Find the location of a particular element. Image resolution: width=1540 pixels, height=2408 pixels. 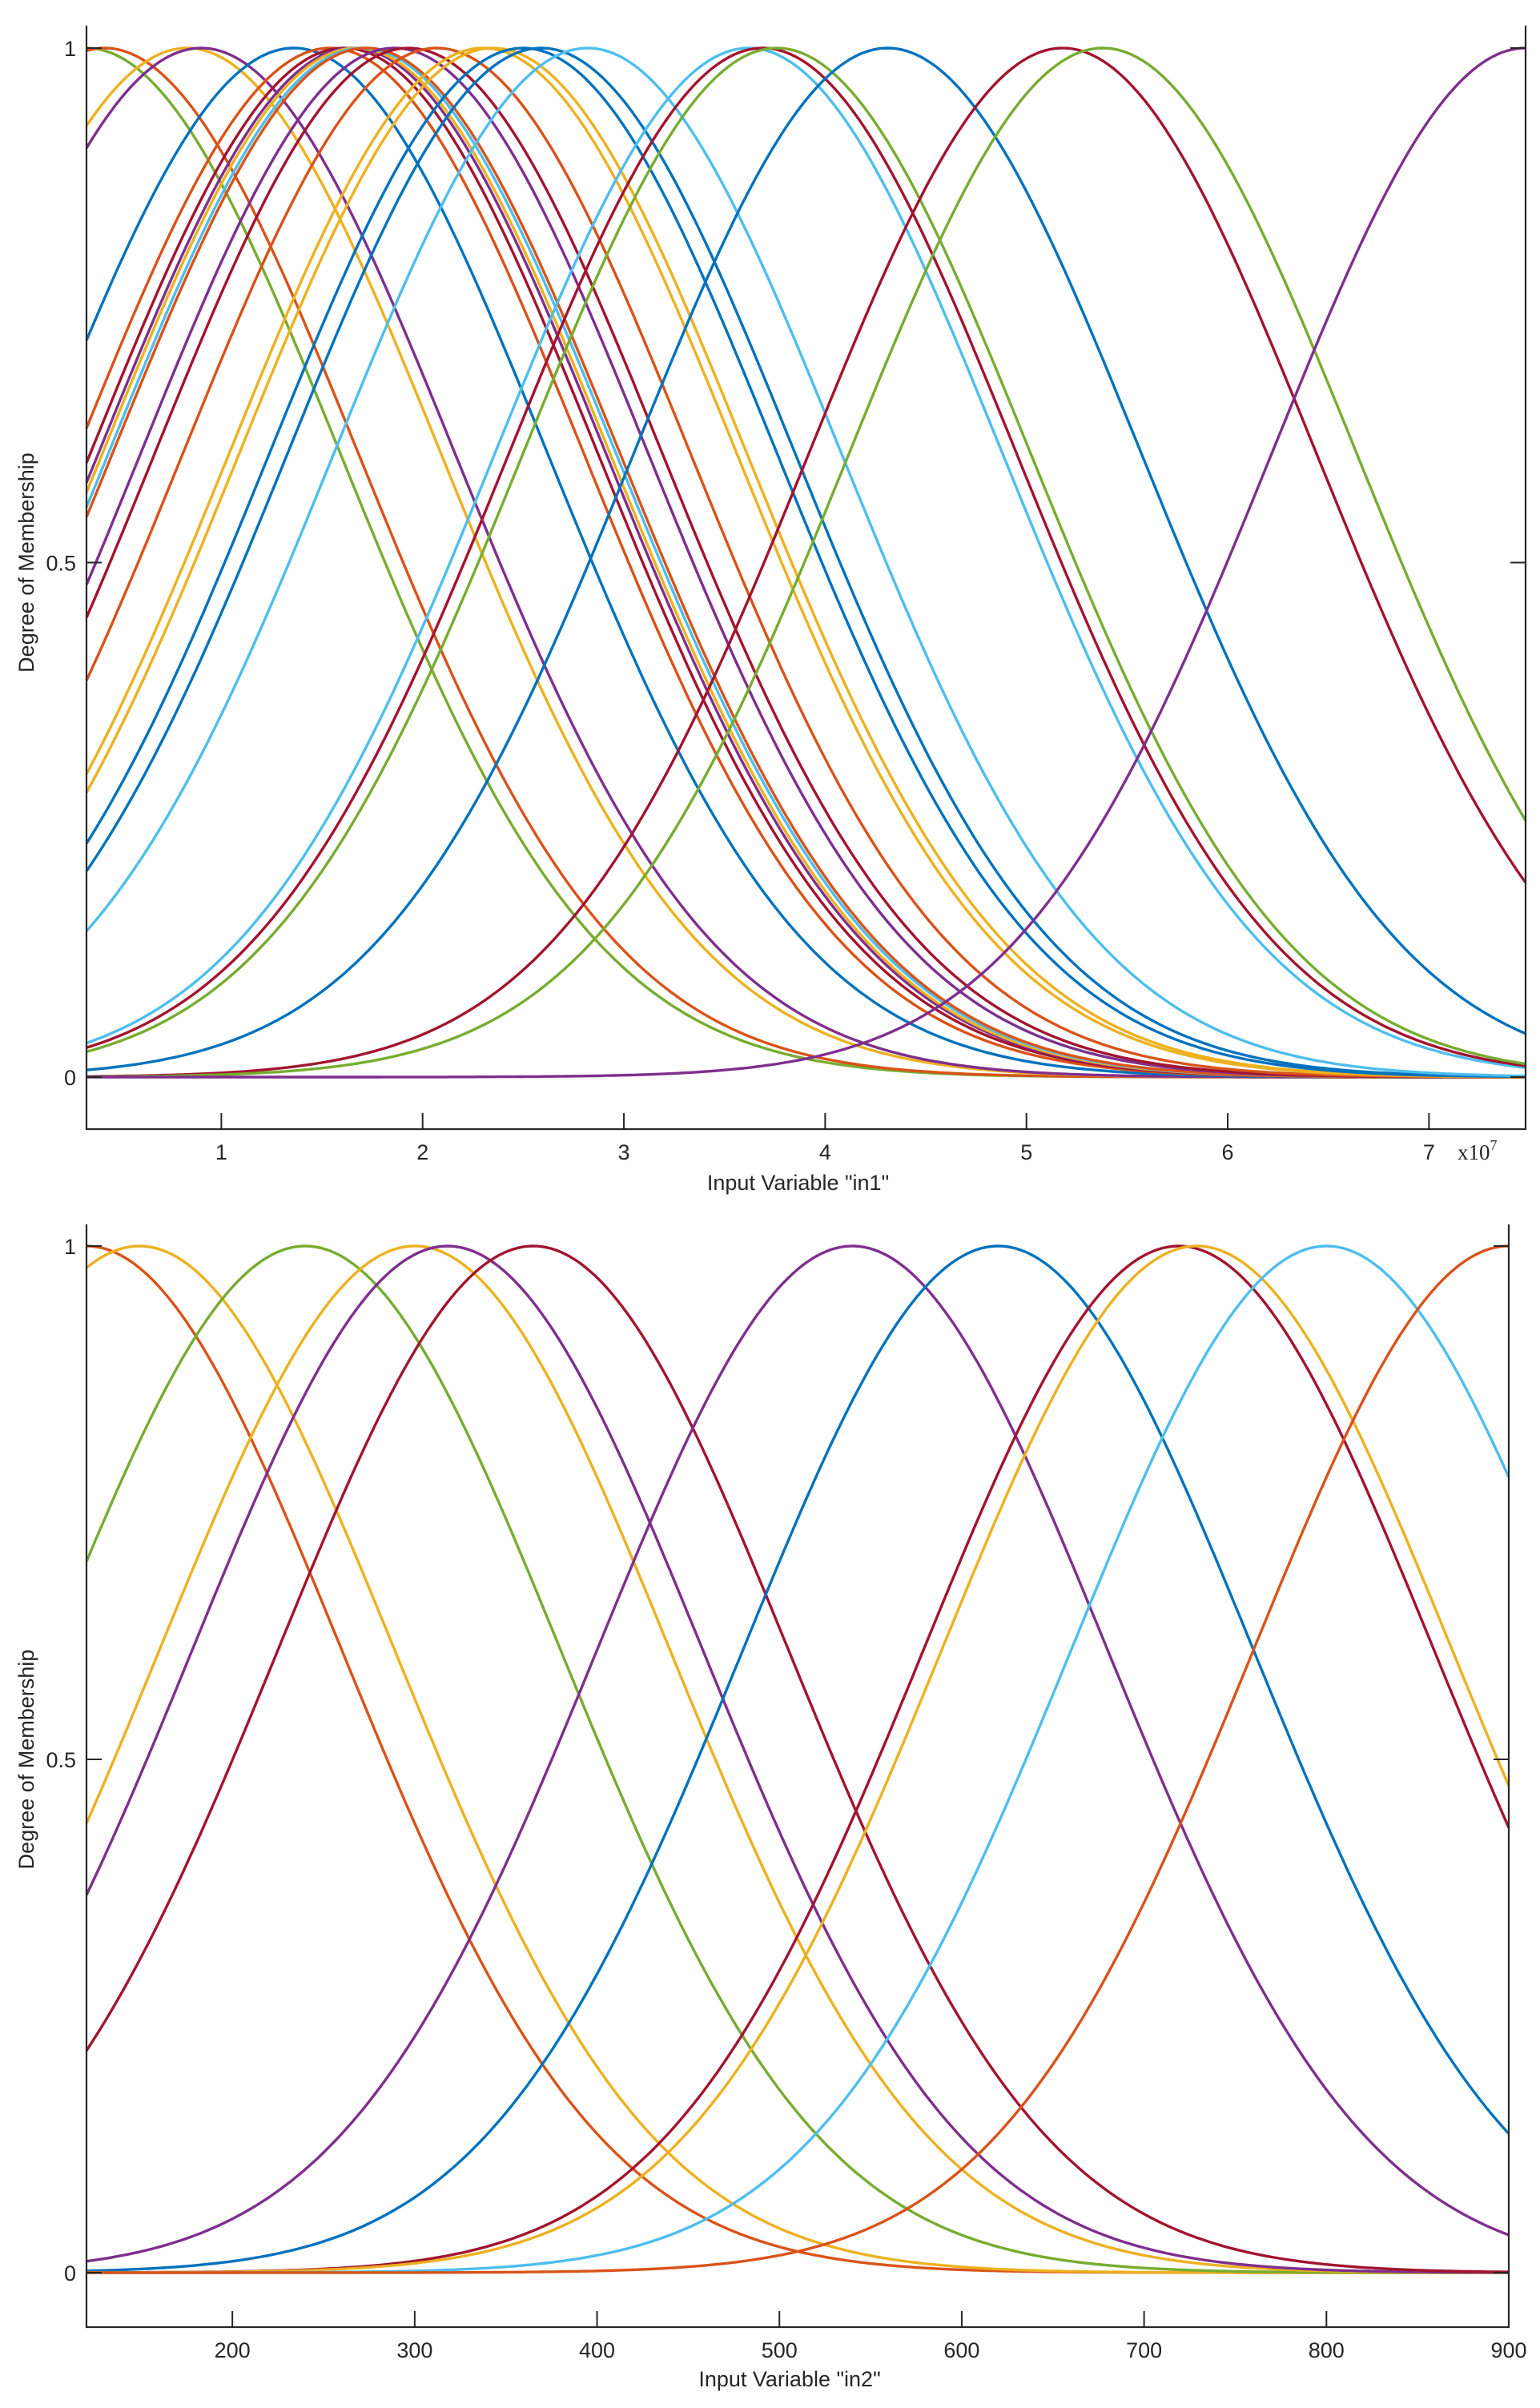

x-tick-label: 400 is located at coordinates (597, 2350).